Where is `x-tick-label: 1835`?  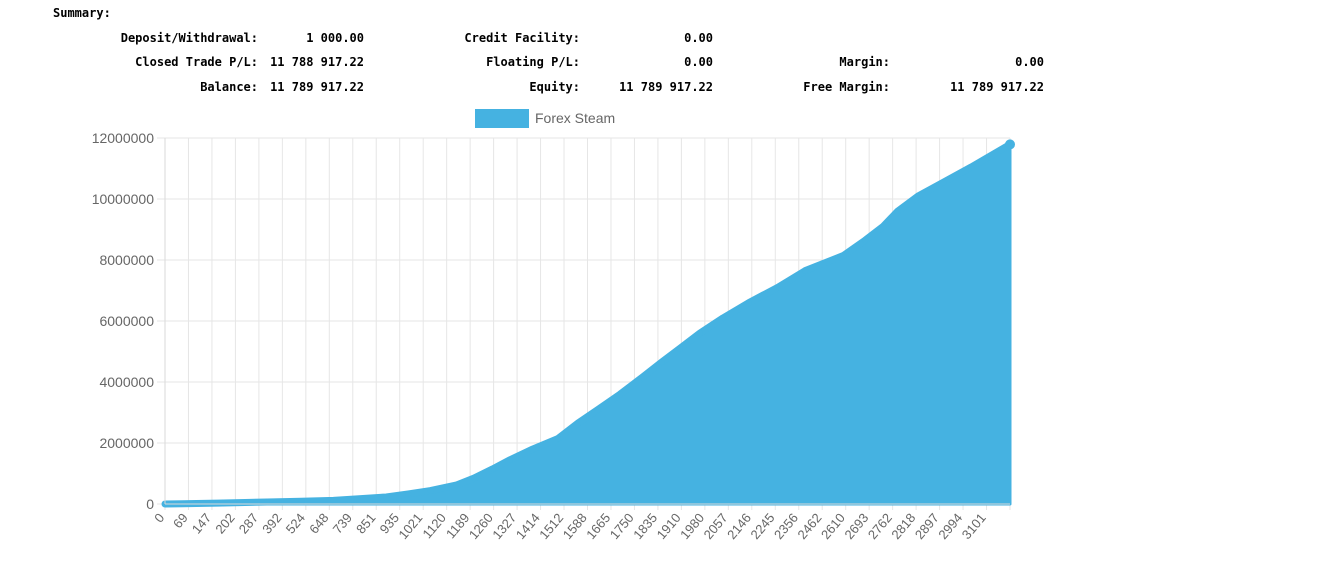
x-tick-label: 1835 is located at coordinates (645, 526).